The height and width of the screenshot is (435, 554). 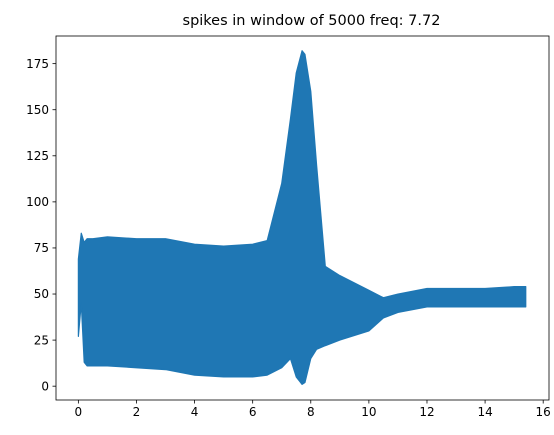 I want to click on y-tick-label: 100, so click(x=37, y=202).